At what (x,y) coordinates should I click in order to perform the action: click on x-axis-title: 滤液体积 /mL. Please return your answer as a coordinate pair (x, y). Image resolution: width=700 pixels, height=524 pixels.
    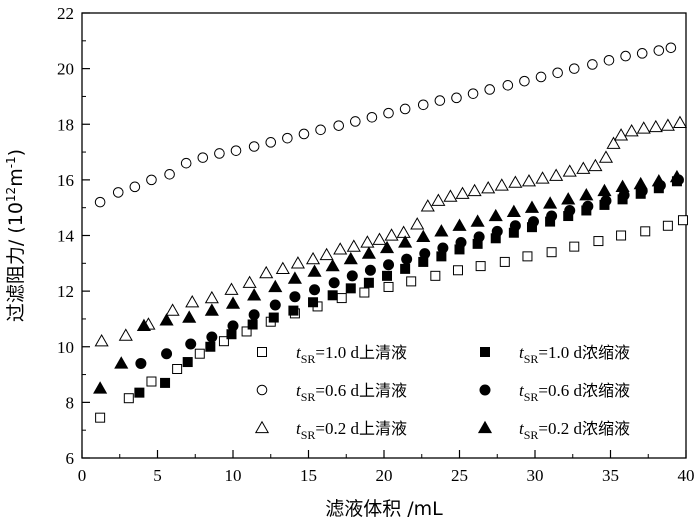
    Looking at the image, I should click on (384, 509).